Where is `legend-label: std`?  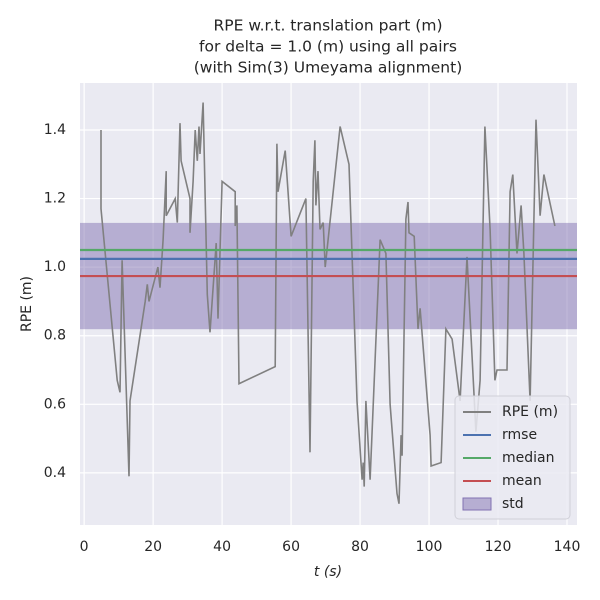 legend-label: std is located at coordinates (513, 504).